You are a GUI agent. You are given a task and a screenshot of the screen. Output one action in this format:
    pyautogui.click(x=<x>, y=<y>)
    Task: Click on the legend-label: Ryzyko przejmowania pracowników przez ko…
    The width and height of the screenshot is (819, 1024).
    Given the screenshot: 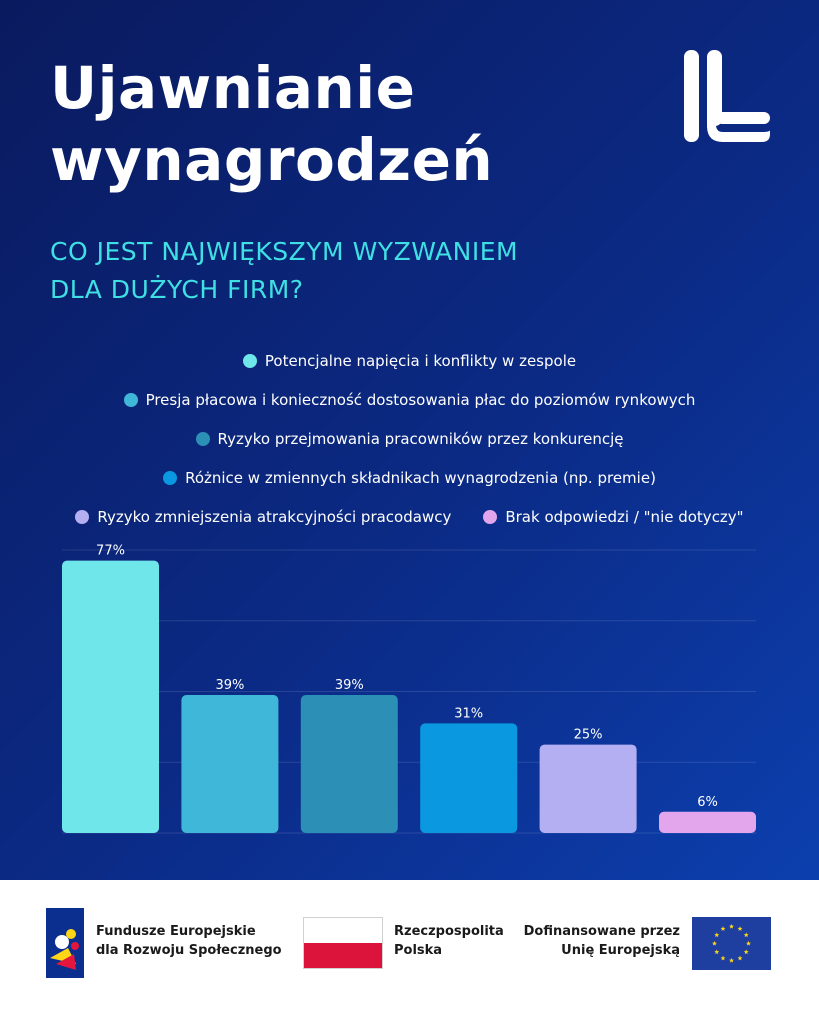 What is the action you would take?
    pyautogui.click(x=420, y=439)
    